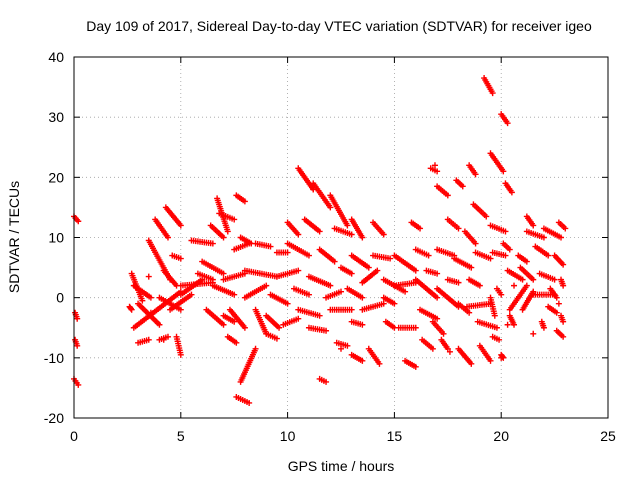  I want to click on y-tick-label: -10, so click(54, 358).